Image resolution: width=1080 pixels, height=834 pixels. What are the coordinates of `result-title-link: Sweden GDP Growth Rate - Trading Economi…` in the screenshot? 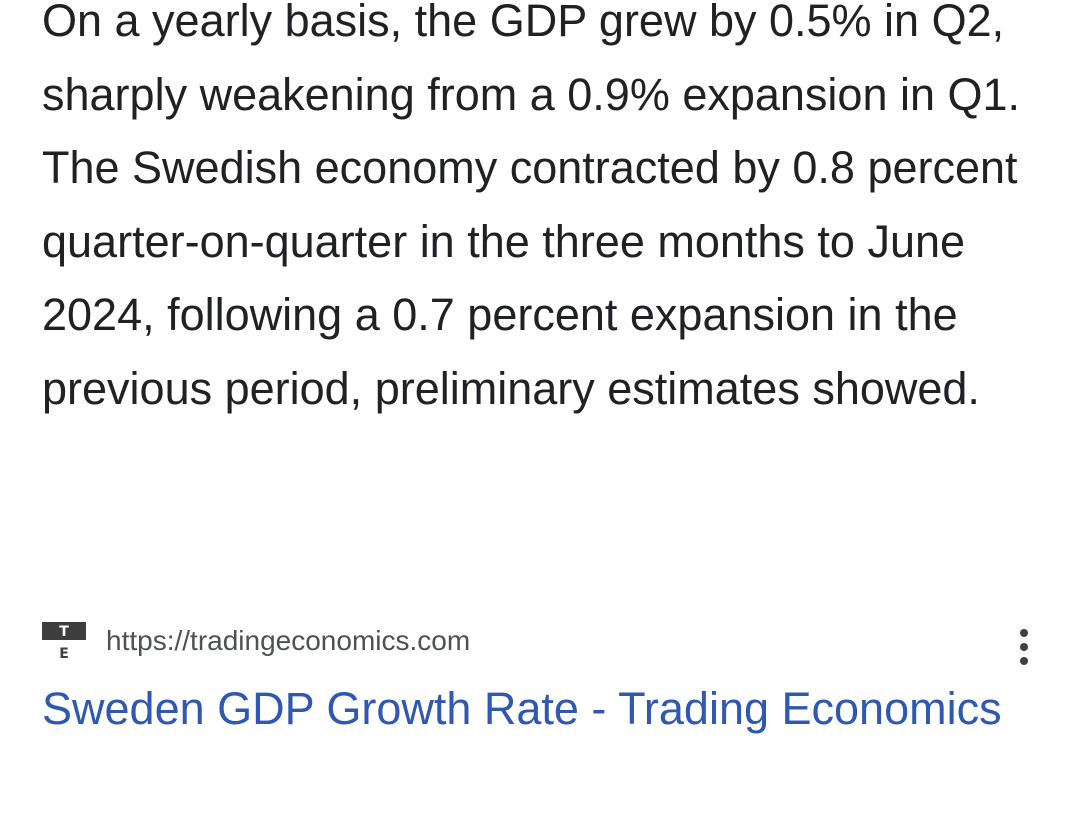 It's located at (522, 708).